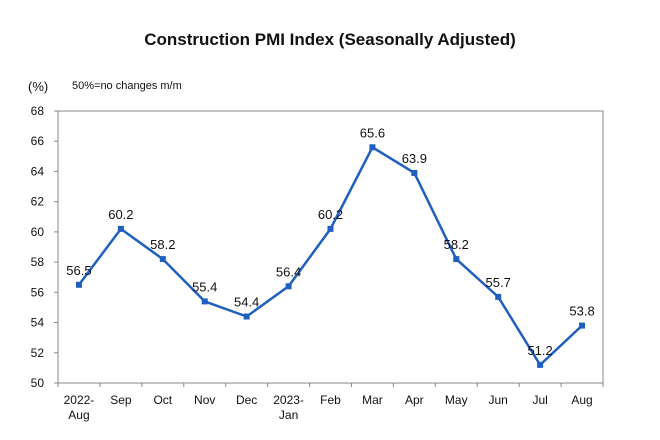 The height and width of the screenshot is (440, 660). I want to click on x-tick-label: May, so click(456, 400).